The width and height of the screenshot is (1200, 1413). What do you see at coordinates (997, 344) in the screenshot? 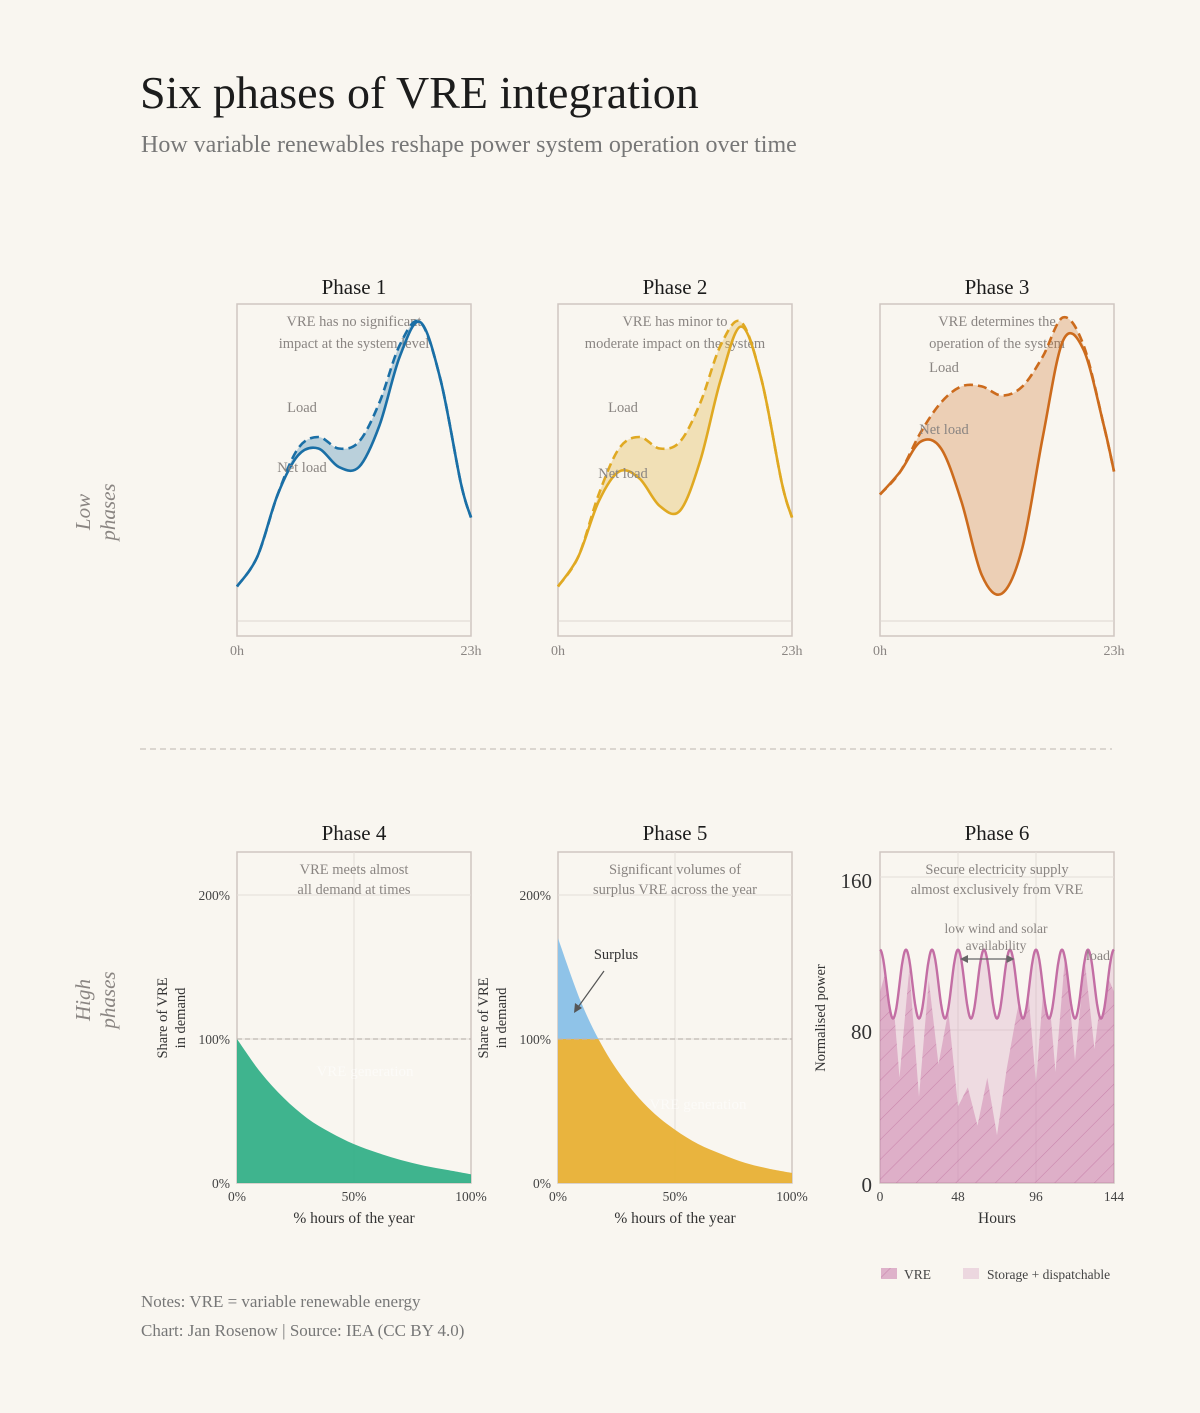
I see `panel-annotation: operation of the system` at bounding box center [997, 344].